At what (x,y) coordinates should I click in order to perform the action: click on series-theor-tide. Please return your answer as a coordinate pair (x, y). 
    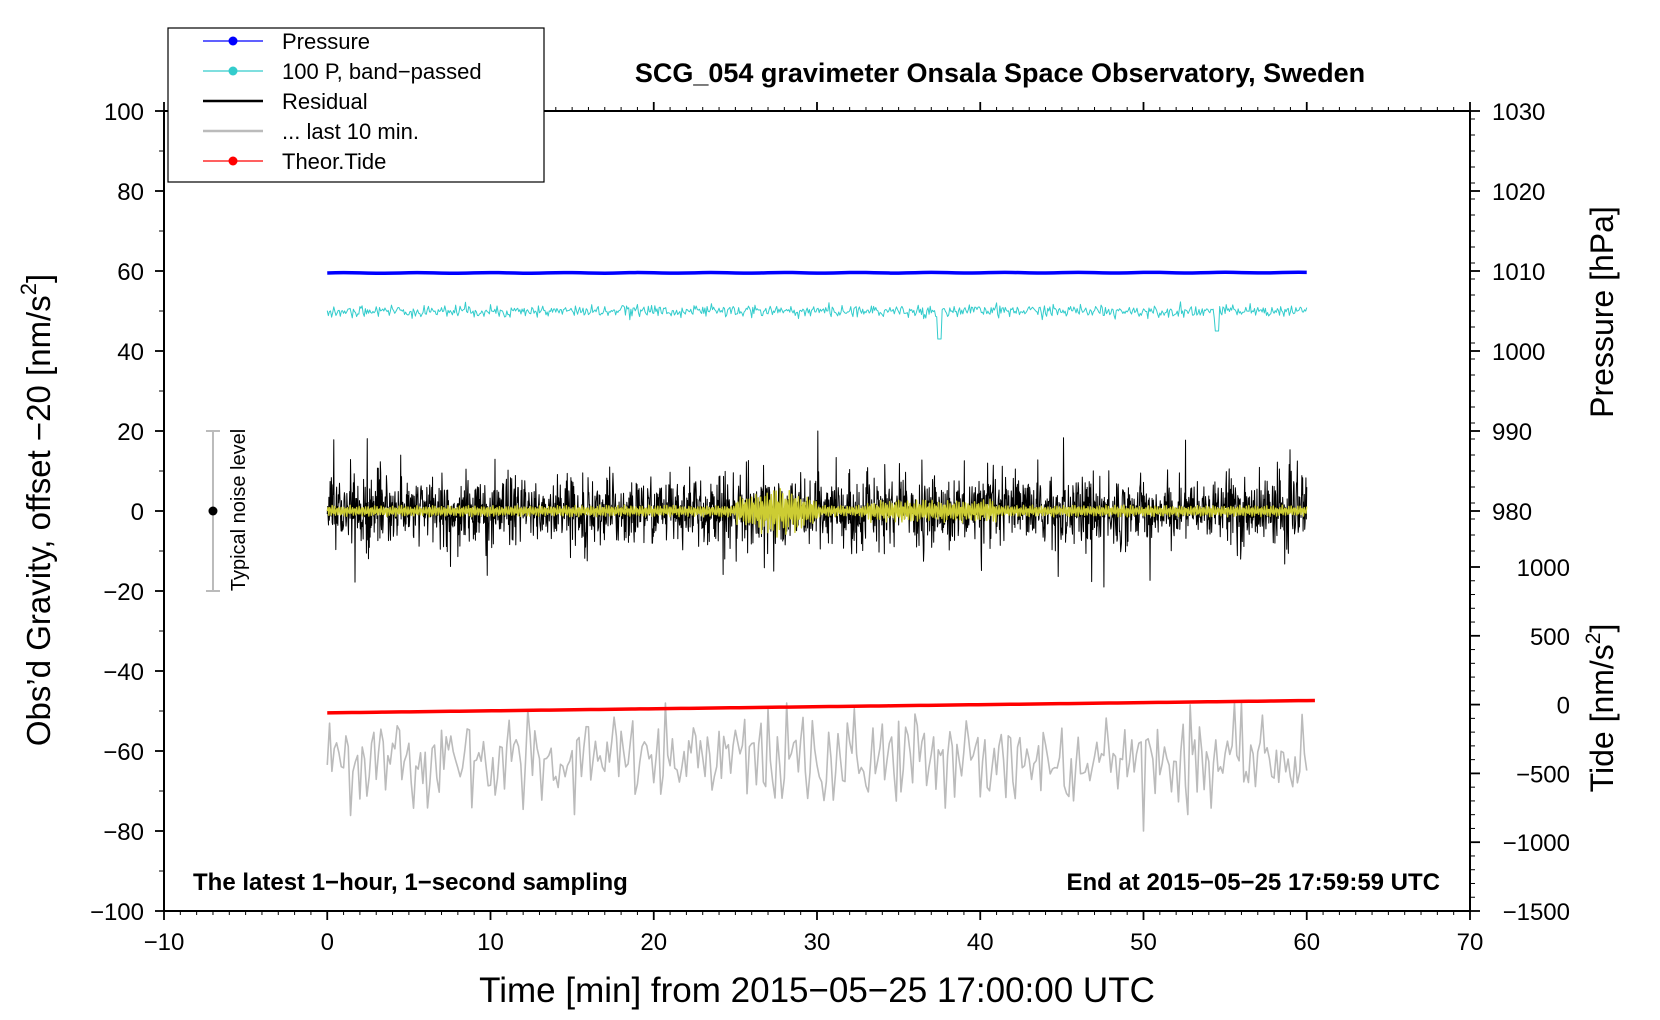
    Looking at the image, I should click on (821, 706).